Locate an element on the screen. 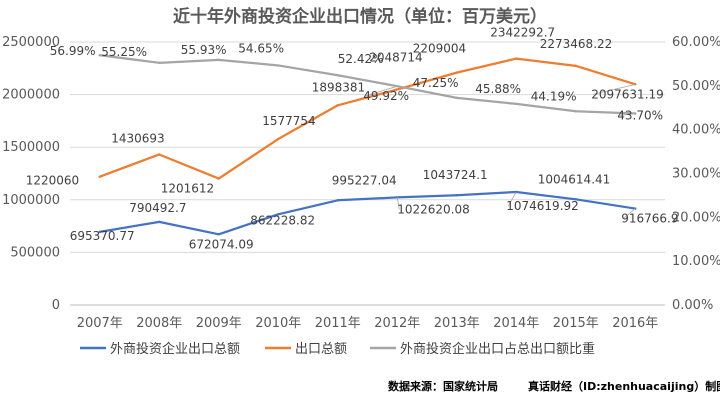  y-left-tick-label: 2000000 is located at coordinates (31, 95).